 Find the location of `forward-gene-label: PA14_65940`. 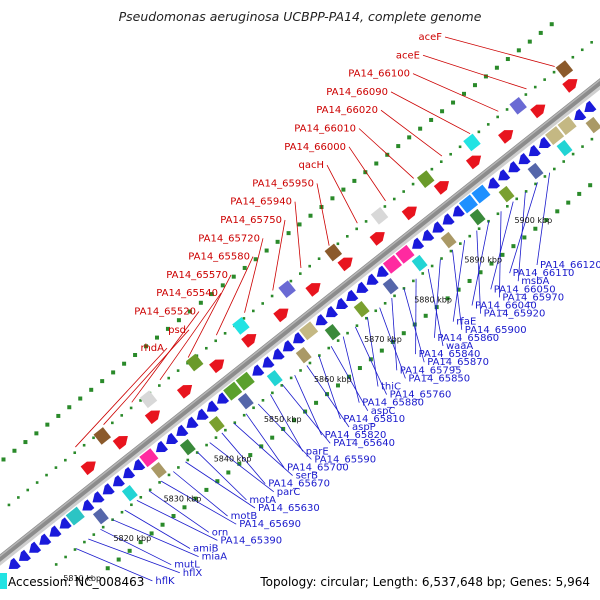

forward-gene-label: PA14_65940 is located at coordinates (261, 202).